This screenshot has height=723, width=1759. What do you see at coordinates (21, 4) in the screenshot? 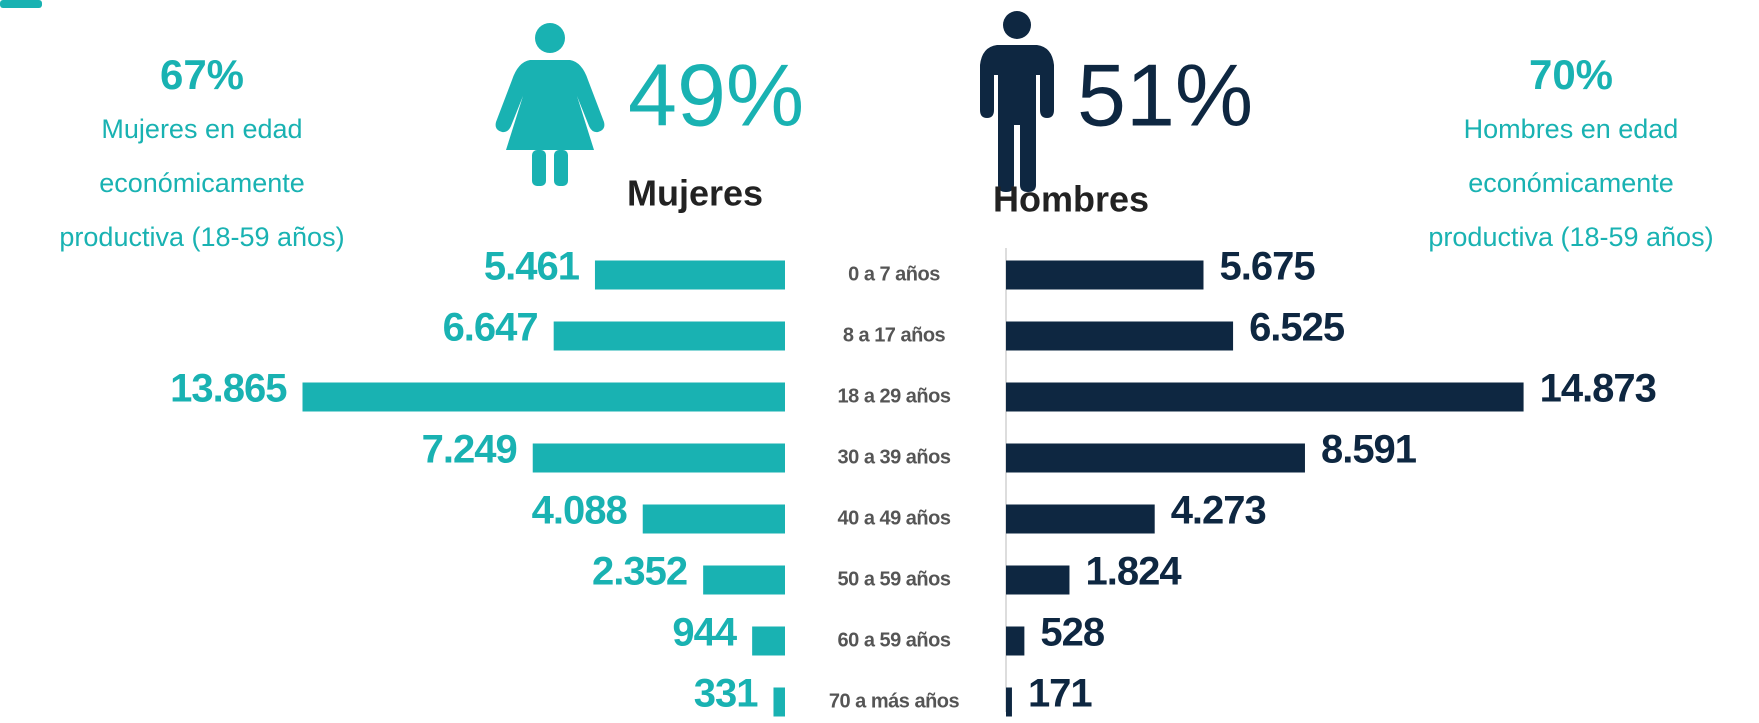
I see `corner-tab` at bounding box center [21, 4].